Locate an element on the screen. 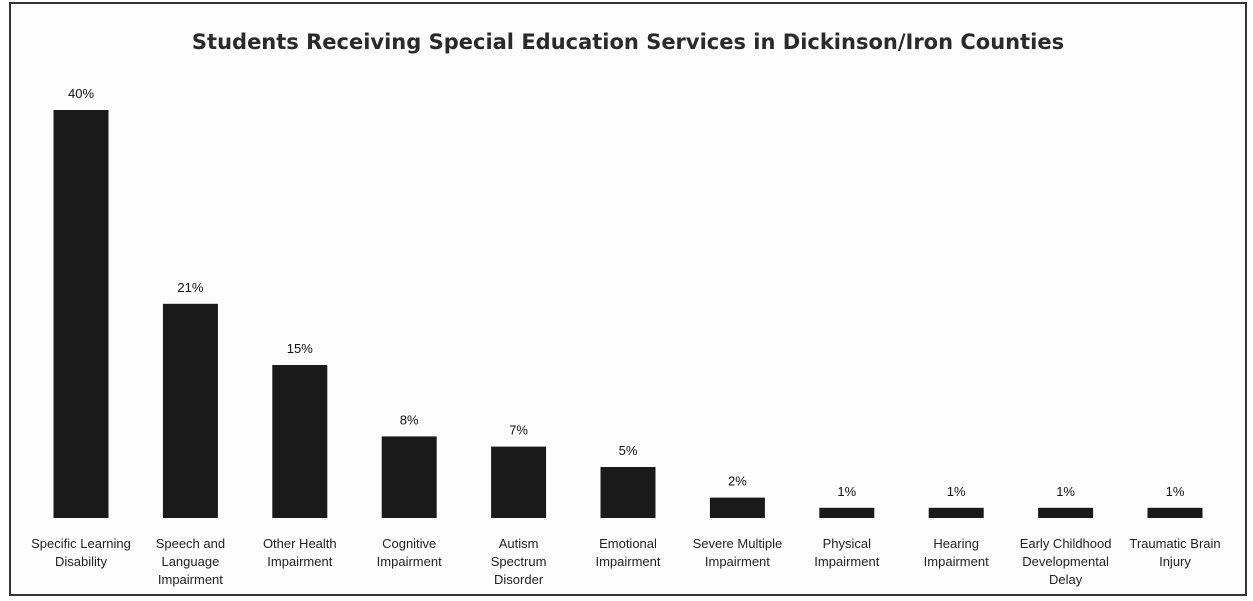  tick-label-severe-multiple-impairment: Severe Multiple Impairment is located at coordinates (738, 552).